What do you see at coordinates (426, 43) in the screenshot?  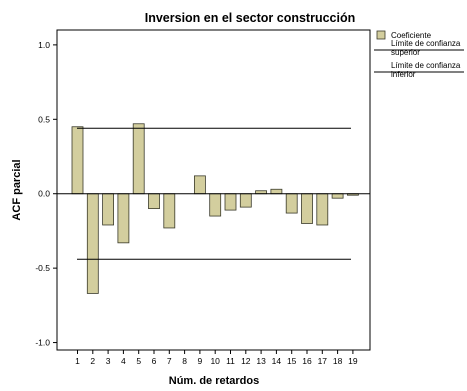 I see `legend-label-upper-line1: Límite de confianza` at bounding box center [426, 43].